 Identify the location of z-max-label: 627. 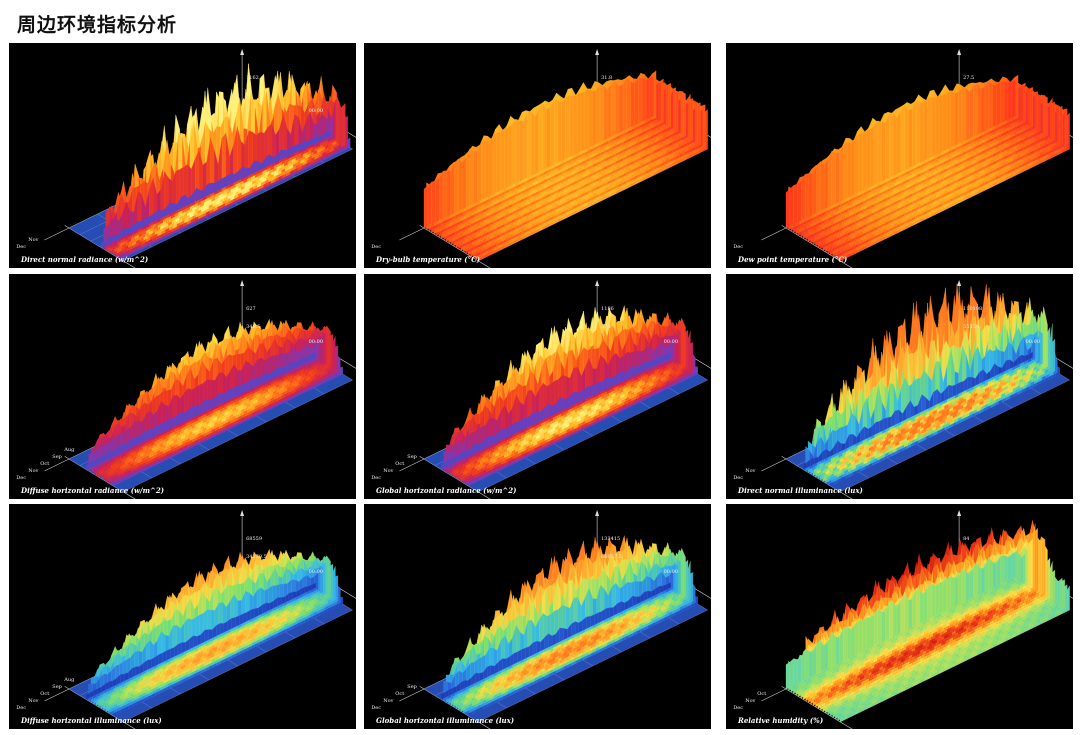
(251, 309).